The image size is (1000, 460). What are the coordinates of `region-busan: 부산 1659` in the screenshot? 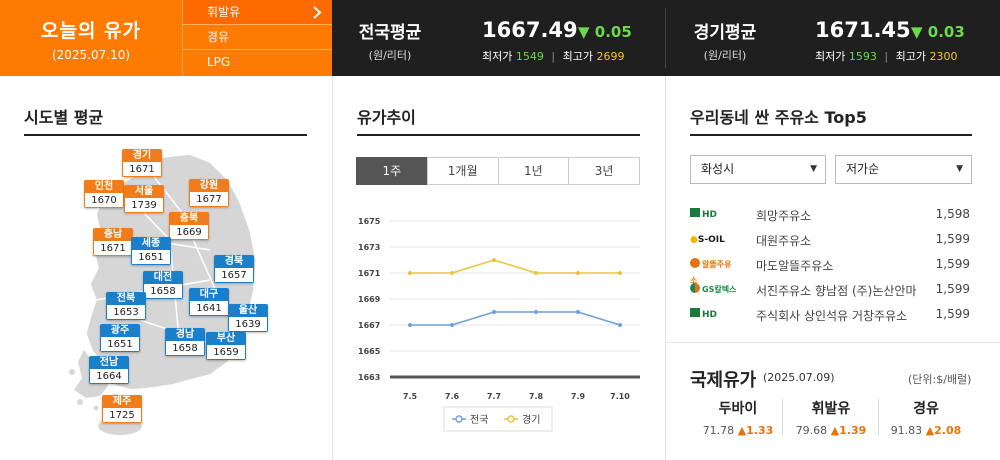 It's located at (226, 346).